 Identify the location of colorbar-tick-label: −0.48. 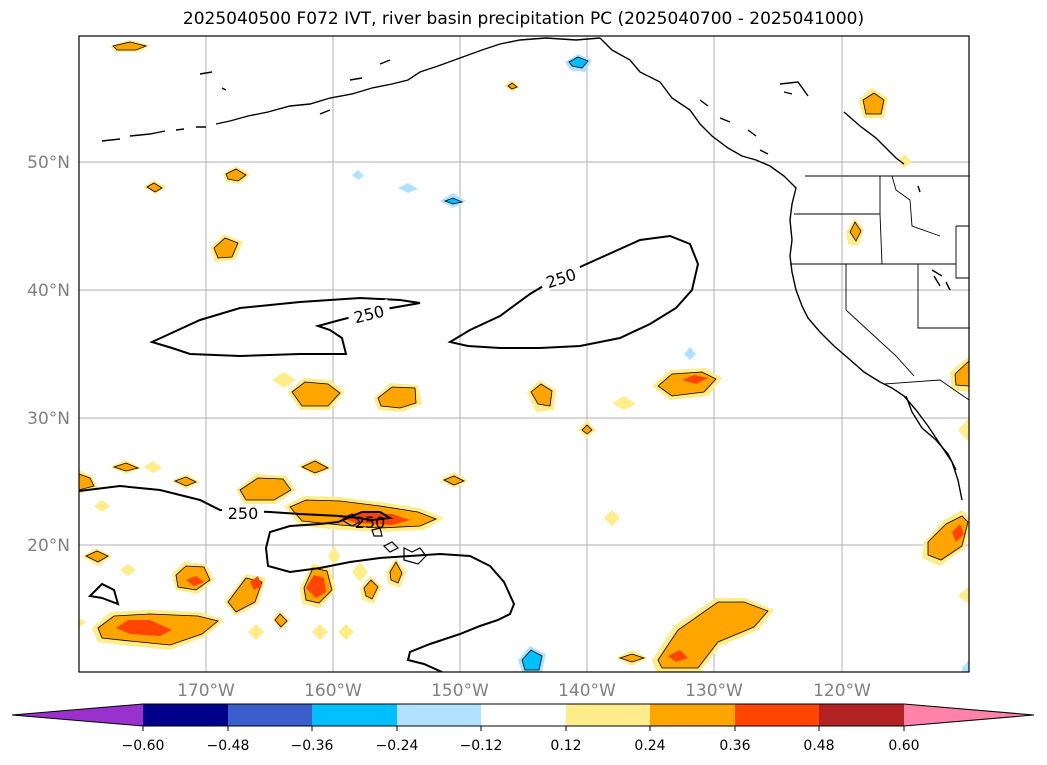
(228, 746).